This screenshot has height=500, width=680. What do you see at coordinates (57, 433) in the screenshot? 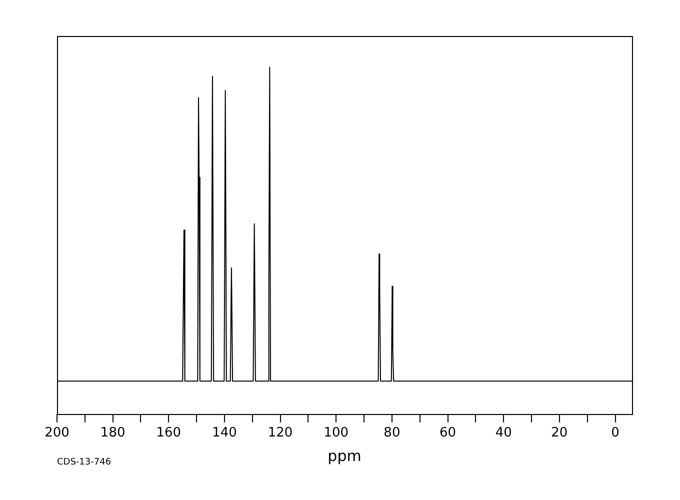
I see `x-tick-label: 200` at bounding box center [57, 433].